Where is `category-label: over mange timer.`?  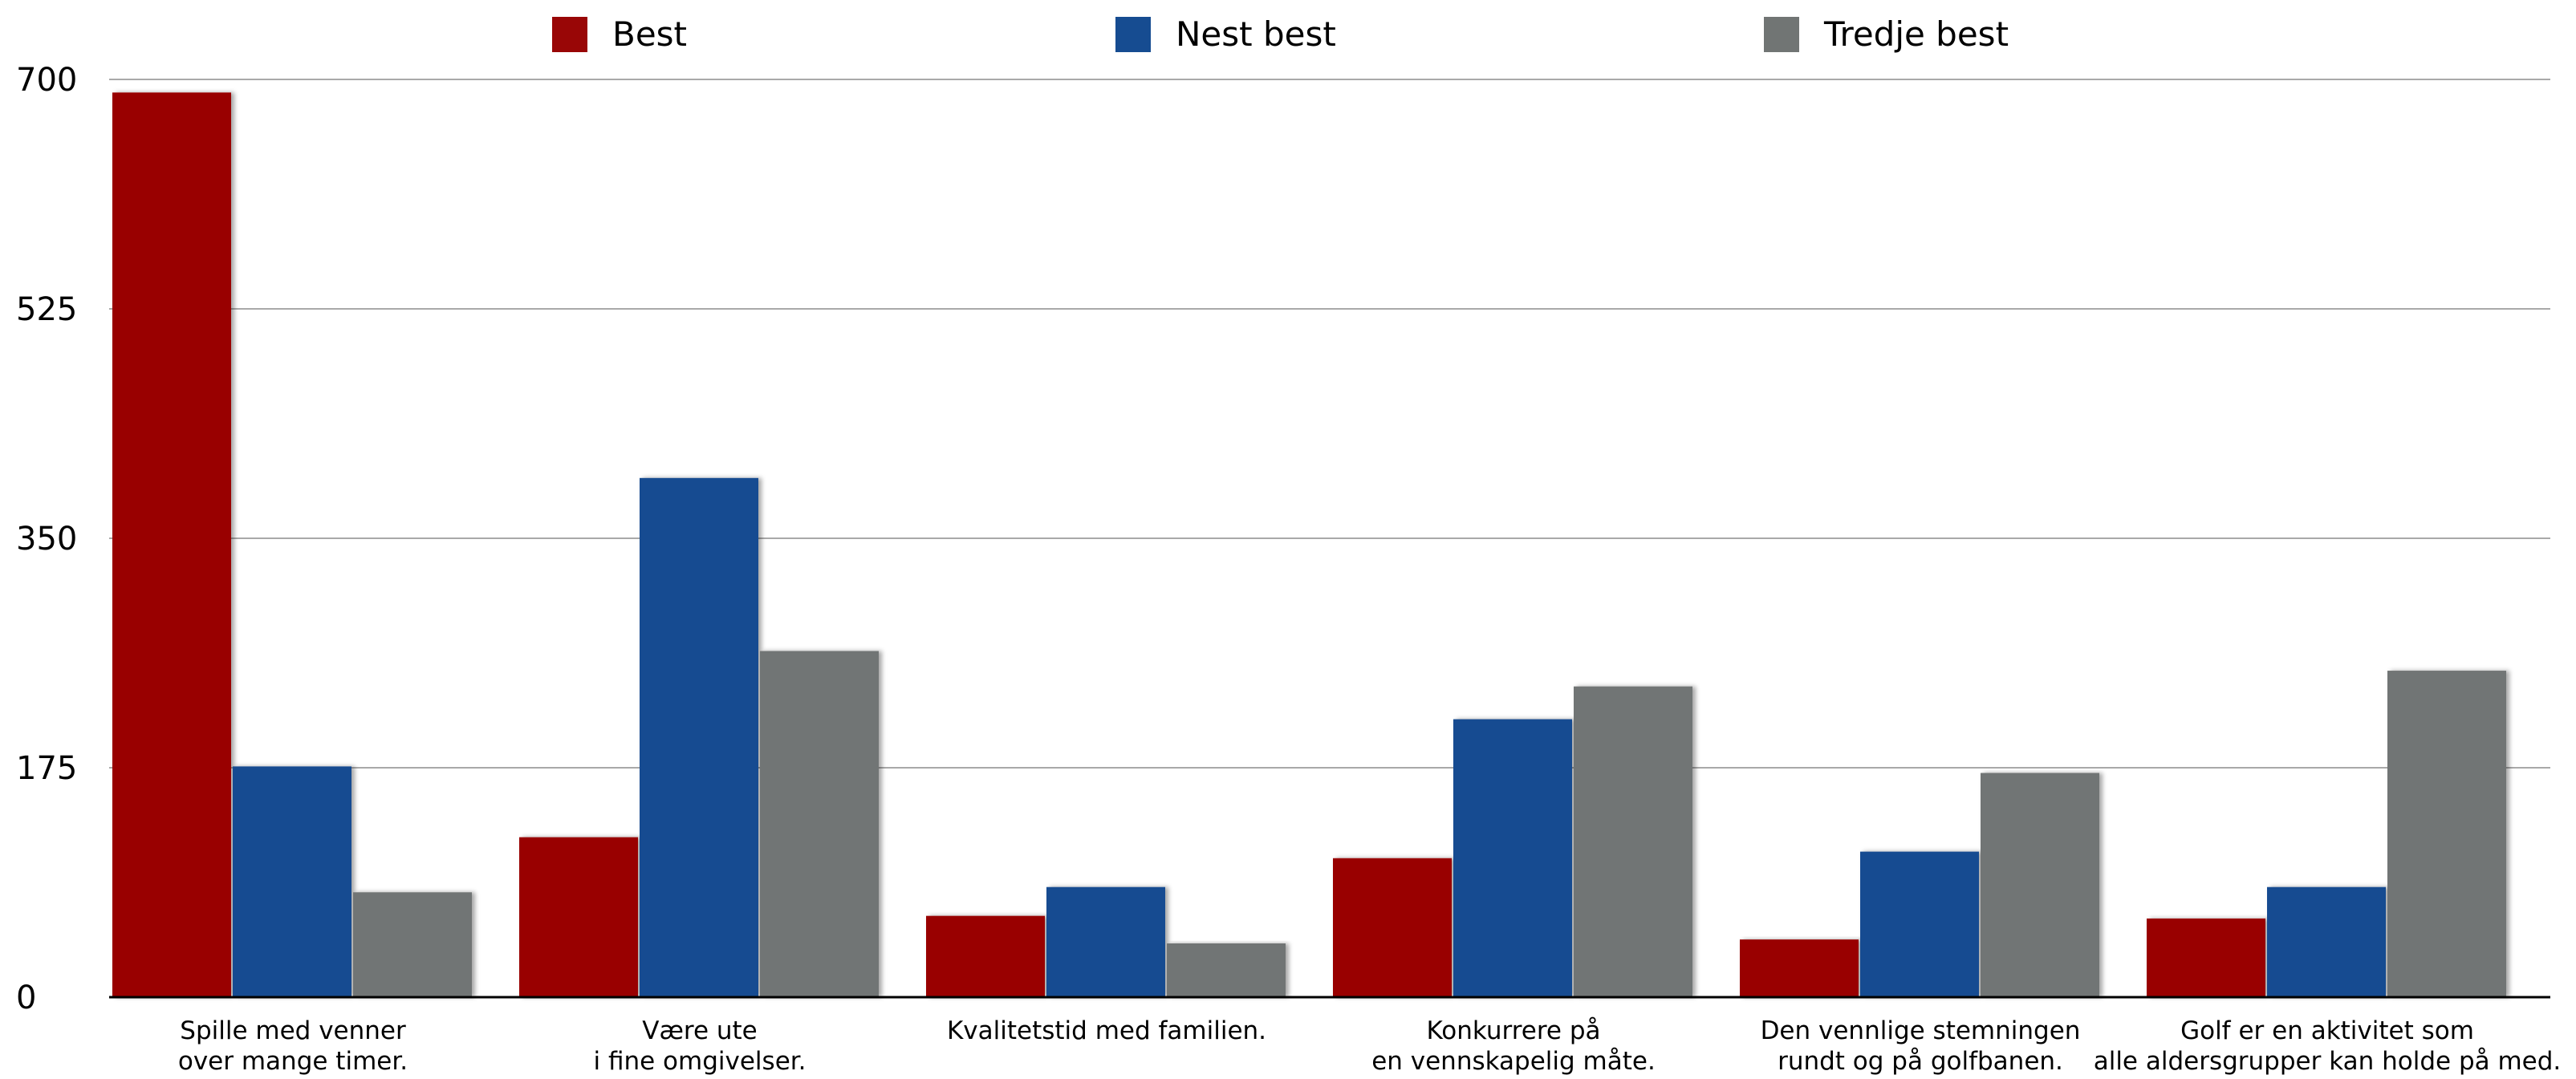 category-label: over mange timer. is located at coordinates (293, 1061).